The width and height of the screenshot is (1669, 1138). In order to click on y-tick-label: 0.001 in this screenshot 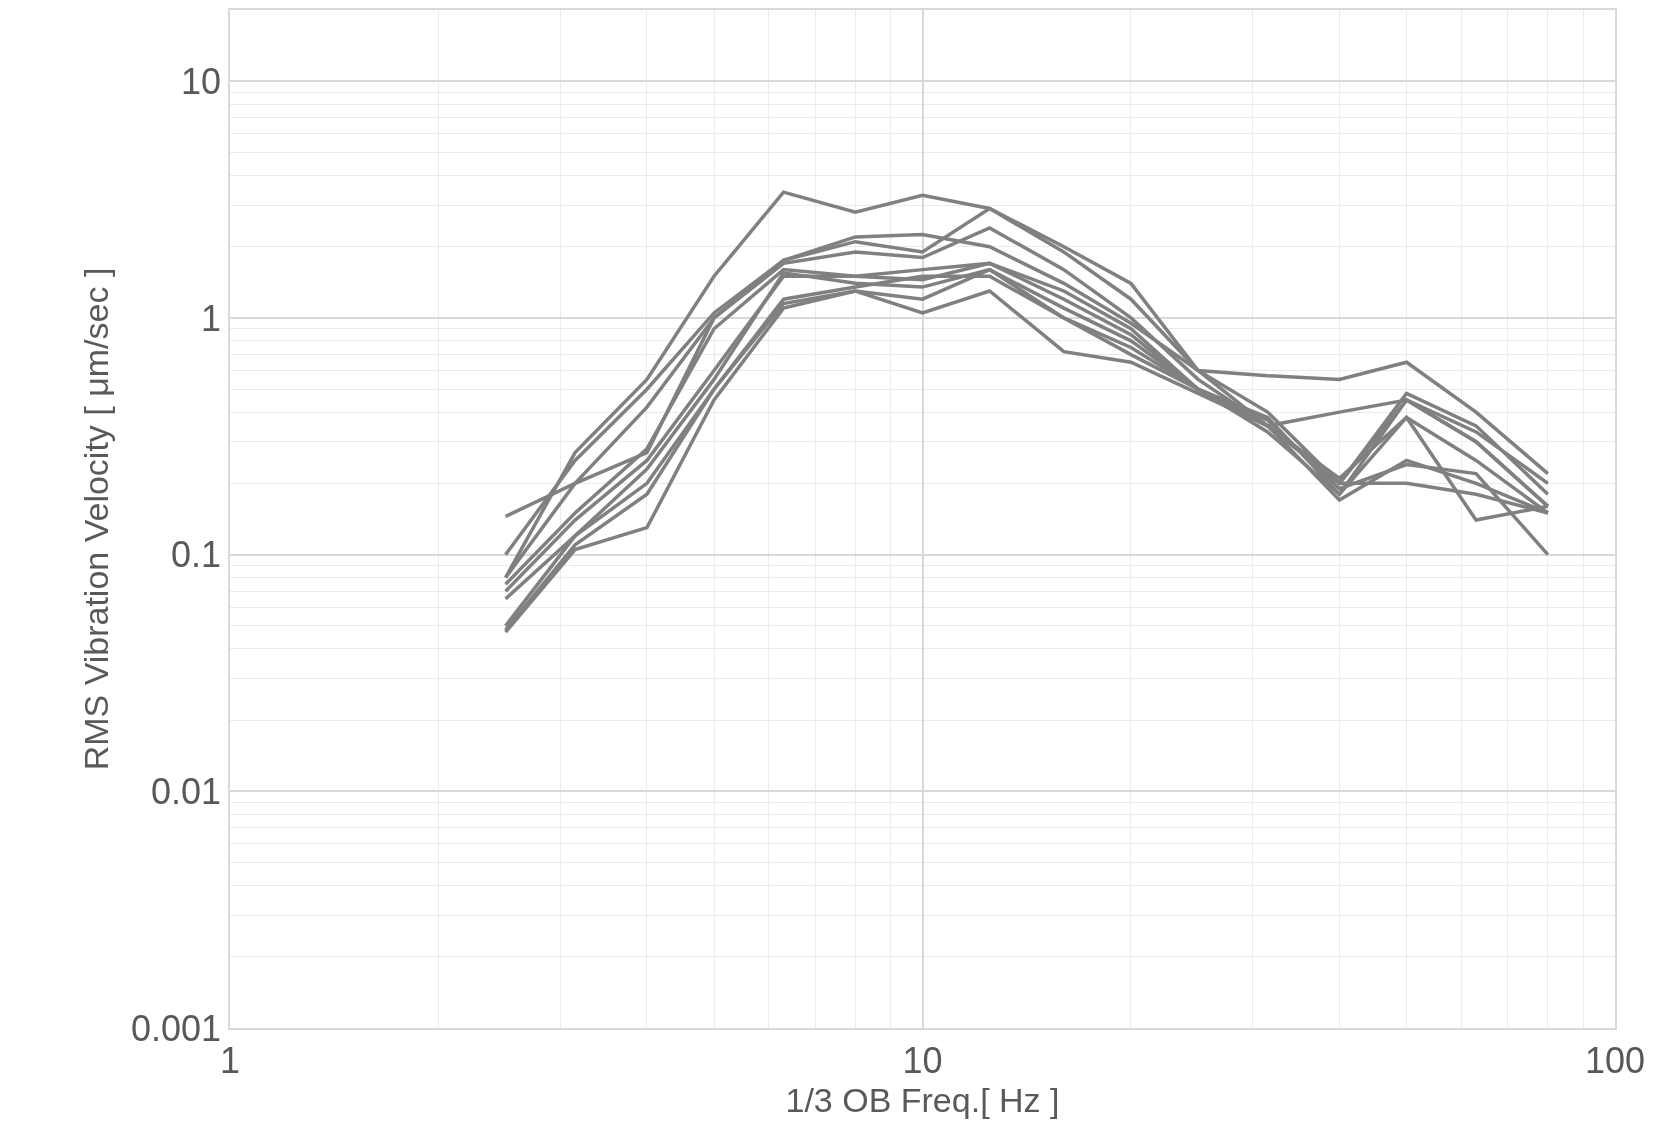, I will do `click(176, 1028)`.